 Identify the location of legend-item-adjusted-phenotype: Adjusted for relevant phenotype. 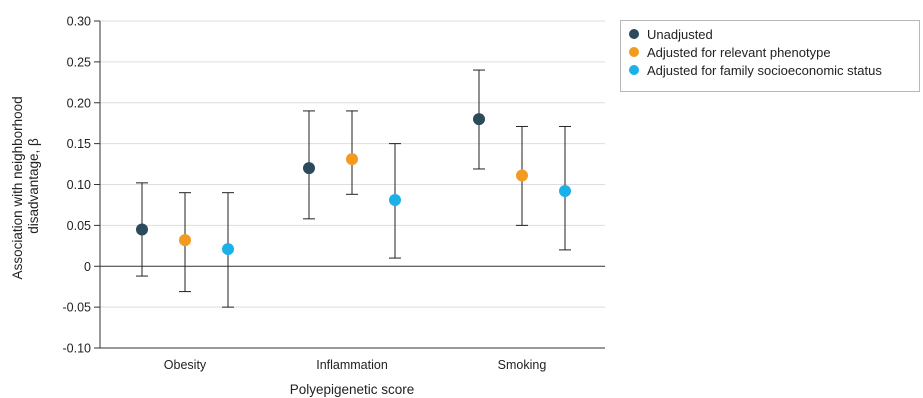
(774, 52).